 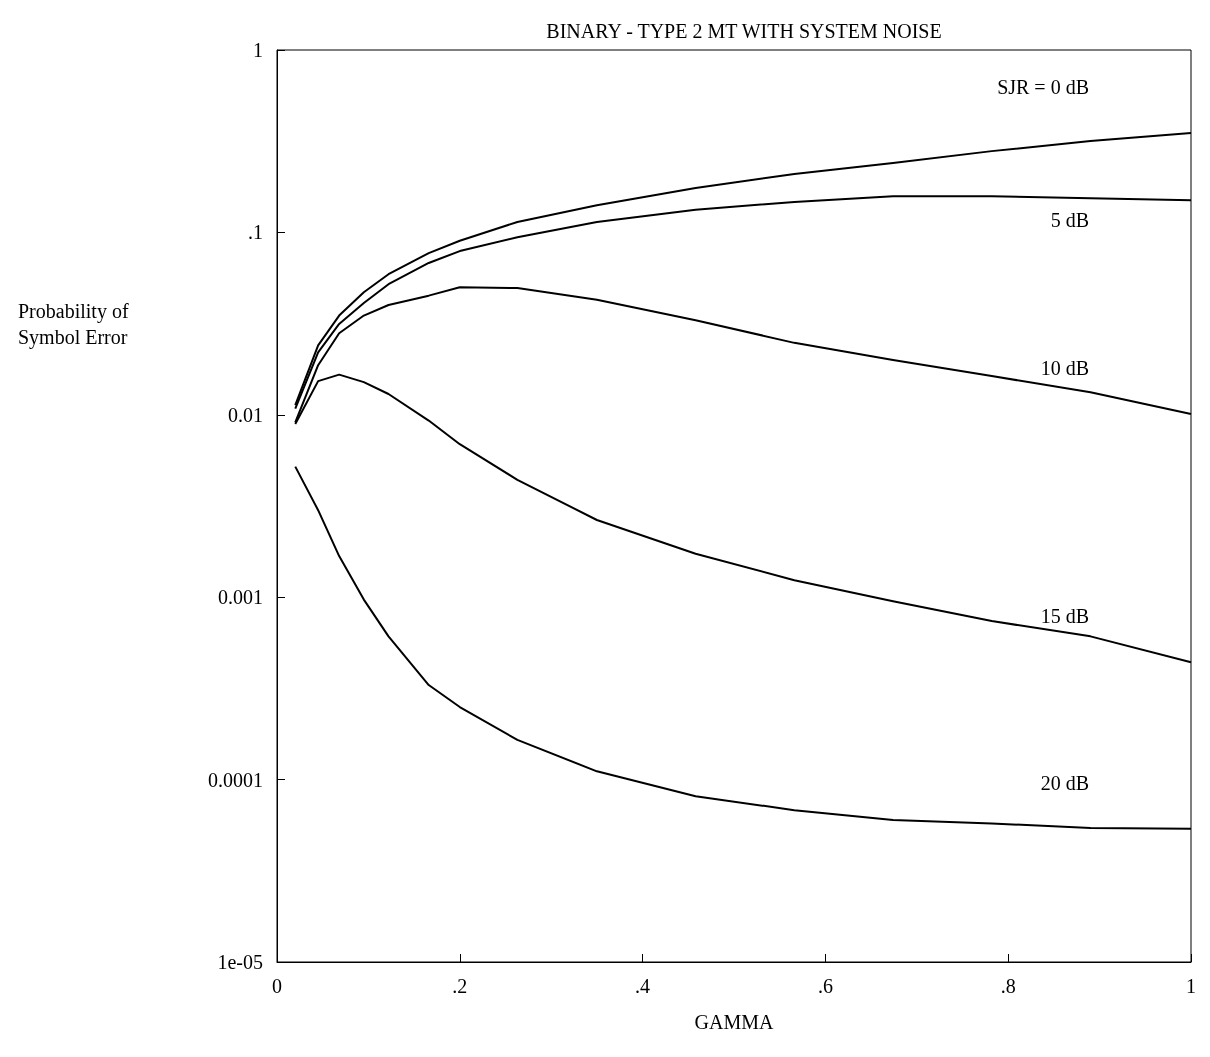 I want to click on y-tick-label: 0.0001, so click(x=235, y=779).